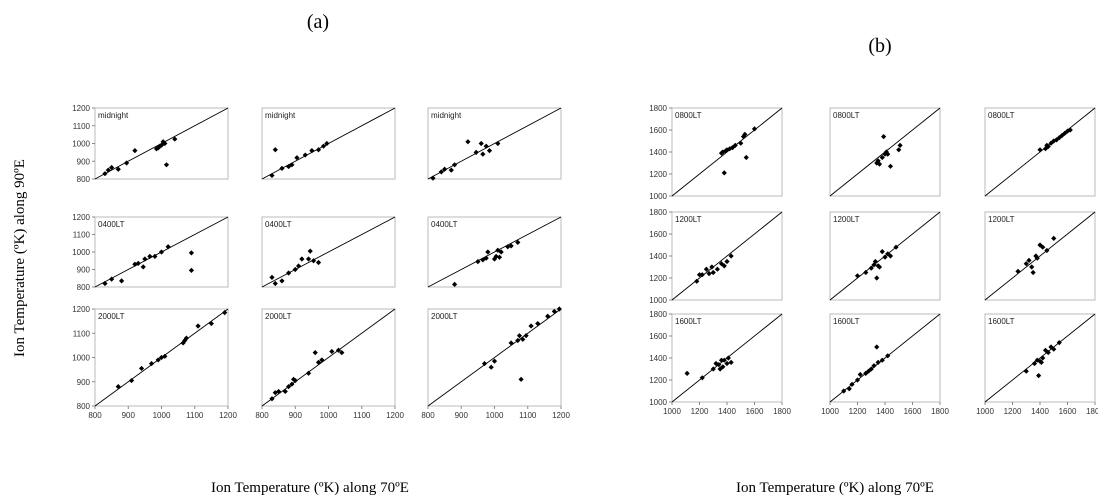 The width and height of the screenshot is (1098, 504). I want to click on diagonal, so click(494, 252).